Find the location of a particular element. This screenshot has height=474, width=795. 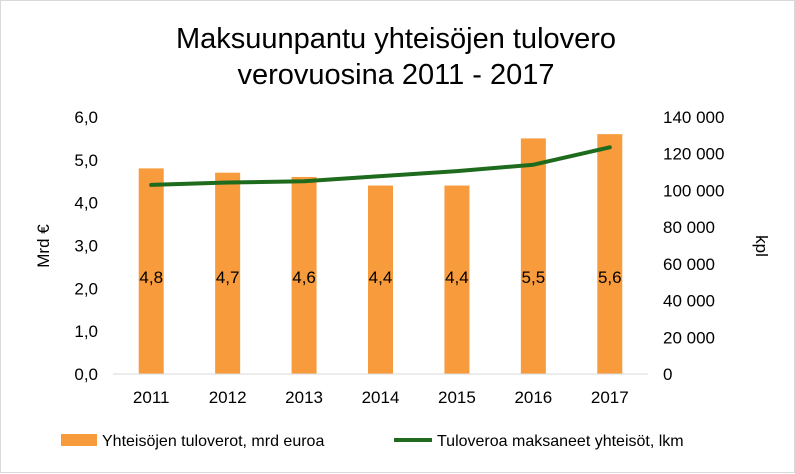

bar-2011 is located at coordinates (151, 271).